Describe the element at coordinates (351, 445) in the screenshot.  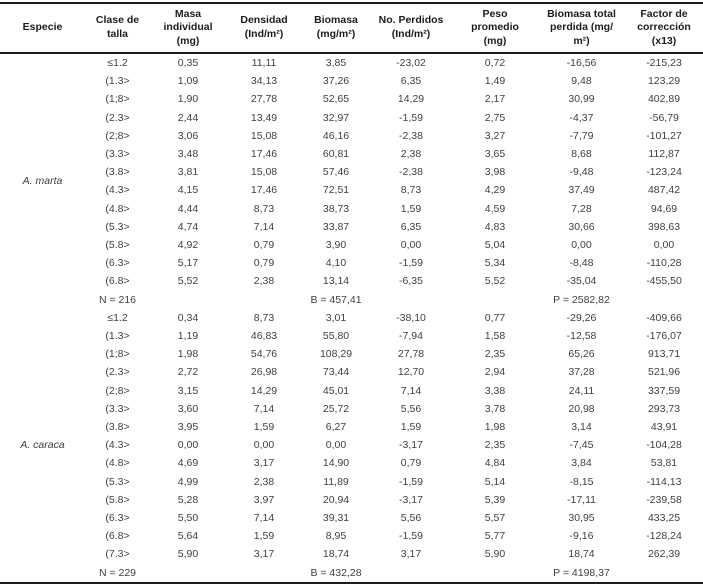
I see `table-row: (4.3> 0,00 0,00 0,00 -3,17 2,35 -7,45 -104,28` at that location.